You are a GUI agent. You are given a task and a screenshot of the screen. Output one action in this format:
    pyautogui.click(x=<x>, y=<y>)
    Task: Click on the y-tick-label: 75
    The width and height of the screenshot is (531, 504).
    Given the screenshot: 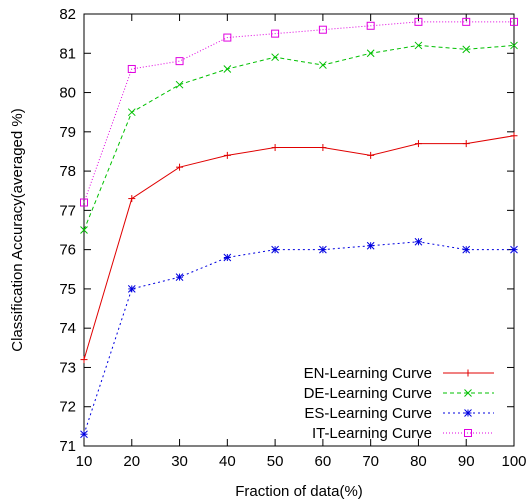 What is the action you would take?
    pyautogui.click(x=67, y=289)
    